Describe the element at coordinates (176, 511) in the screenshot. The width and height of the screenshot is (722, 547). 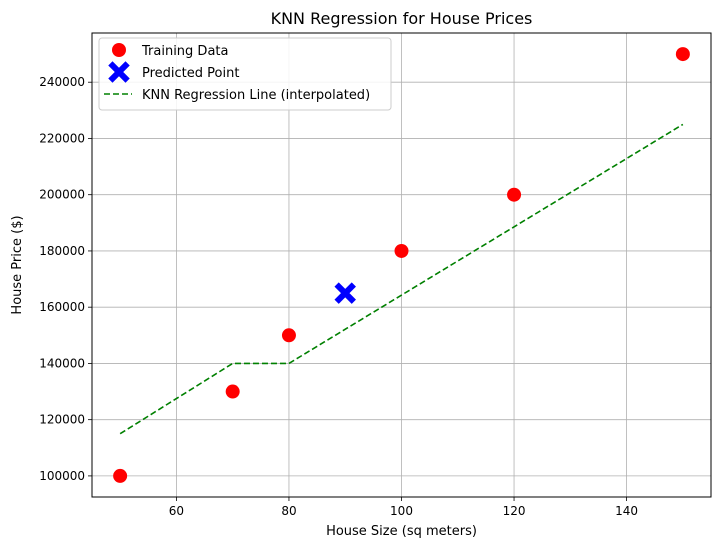
I see `x-tick-label-60: 60` at that location.